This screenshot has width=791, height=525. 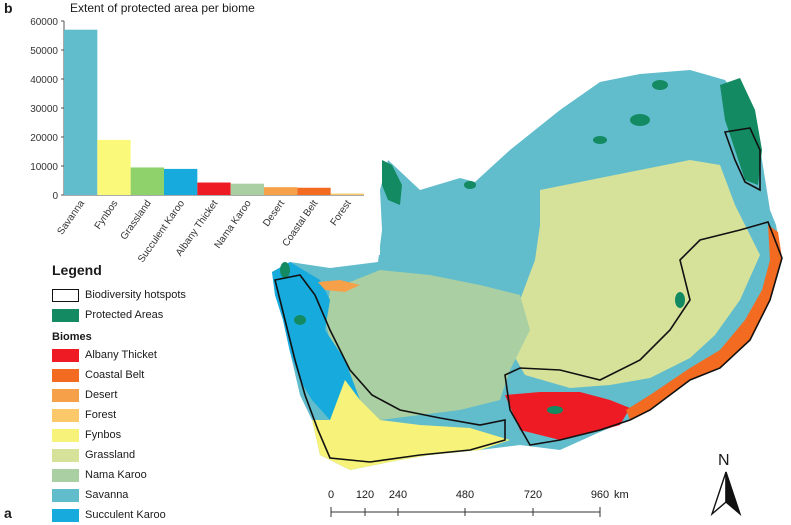 What do you see at coordinates (398, 495) in the screenshot?
I see `scale-label: 240` at bounding box center [398, 495].